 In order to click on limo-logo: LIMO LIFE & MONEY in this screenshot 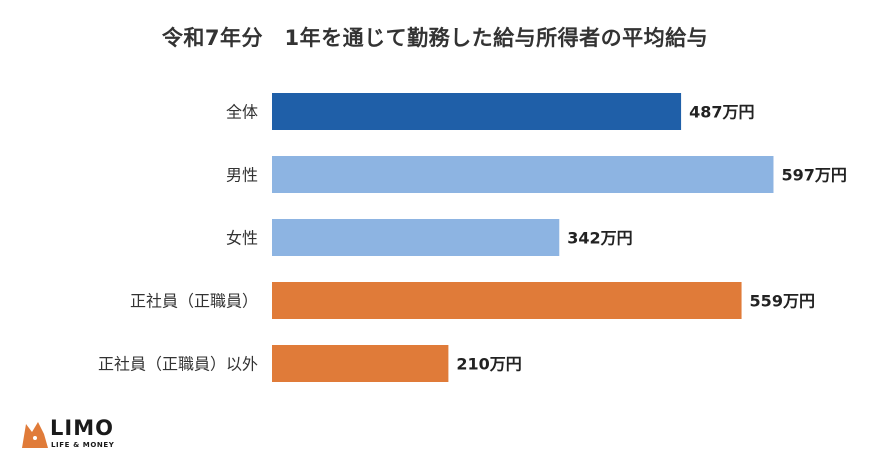, I will do `click(75, 435)`.